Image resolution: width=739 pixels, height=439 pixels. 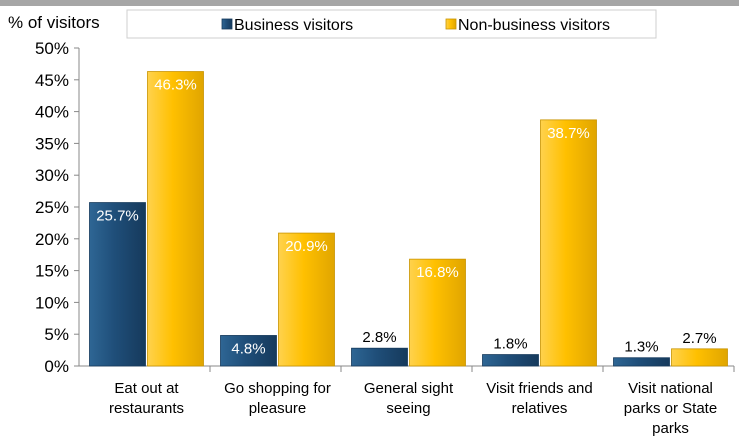 What do you see at coordinates (56, 366) in the screenshot?
I see `y-tick-label: 0%` at bounding box center [56, 366].